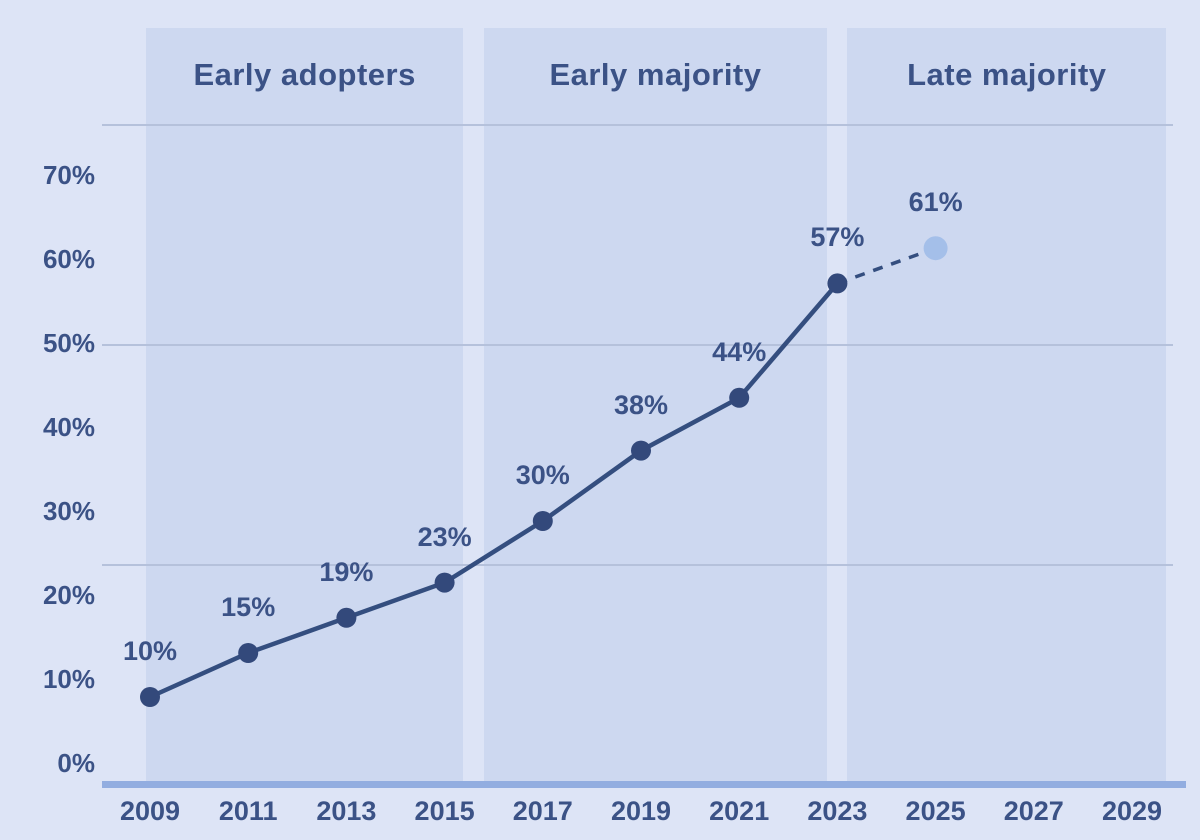 Image resolution: width=1200 pixels, height=840 pixels. Describe the element at coordinates (346, 571) in the screenshot. I see `value-label-2013: 19%` at that location.